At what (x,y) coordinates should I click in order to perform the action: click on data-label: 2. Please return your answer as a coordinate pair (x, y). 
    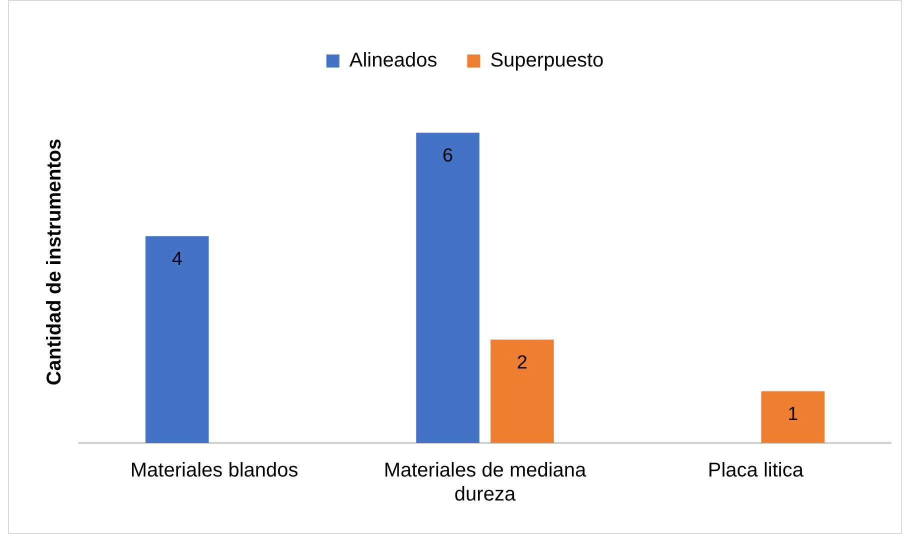
    Looking at the image, I should click on (522, 363).